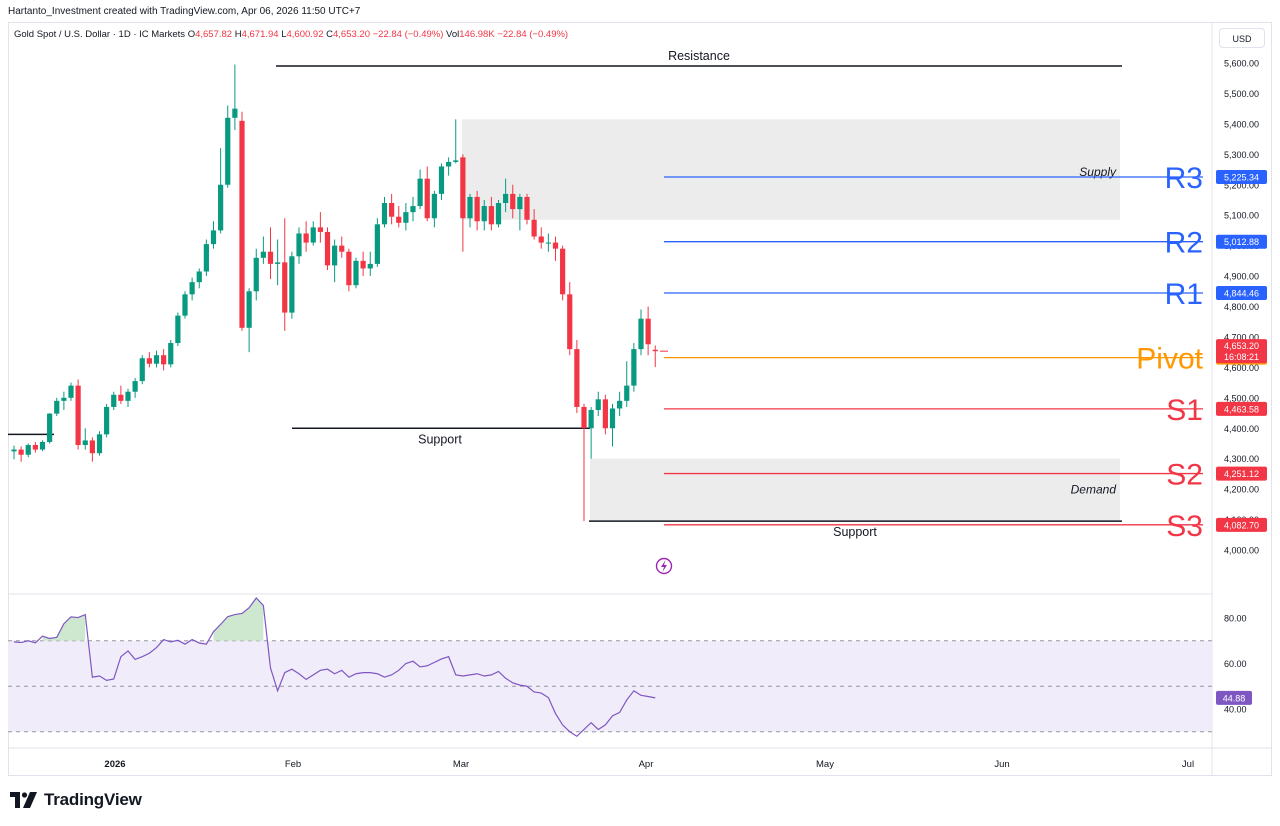  I want to click on price-change: −22.84 (−0.49%), so click(408, 34).